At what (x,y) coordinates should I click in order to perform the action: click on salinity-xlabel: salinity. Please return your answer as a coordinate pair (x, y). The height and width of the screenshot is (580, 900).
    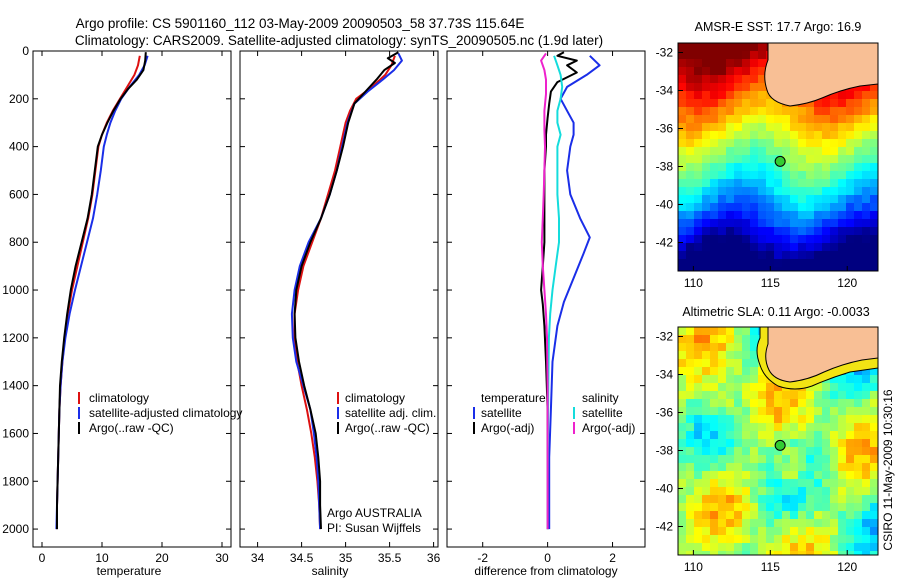
    Looking at the image, I should click on (330, 571).